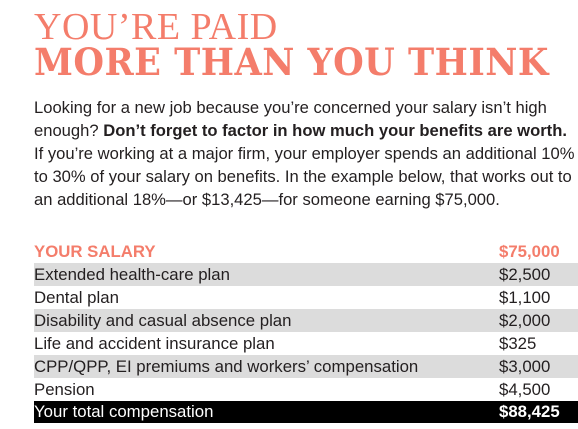 Image resolution: width=578 pixels, height=429 pixels. Describe the element at coordinates (76, 297) in the screenshot. I see `row-label: Dental plan` at that location.